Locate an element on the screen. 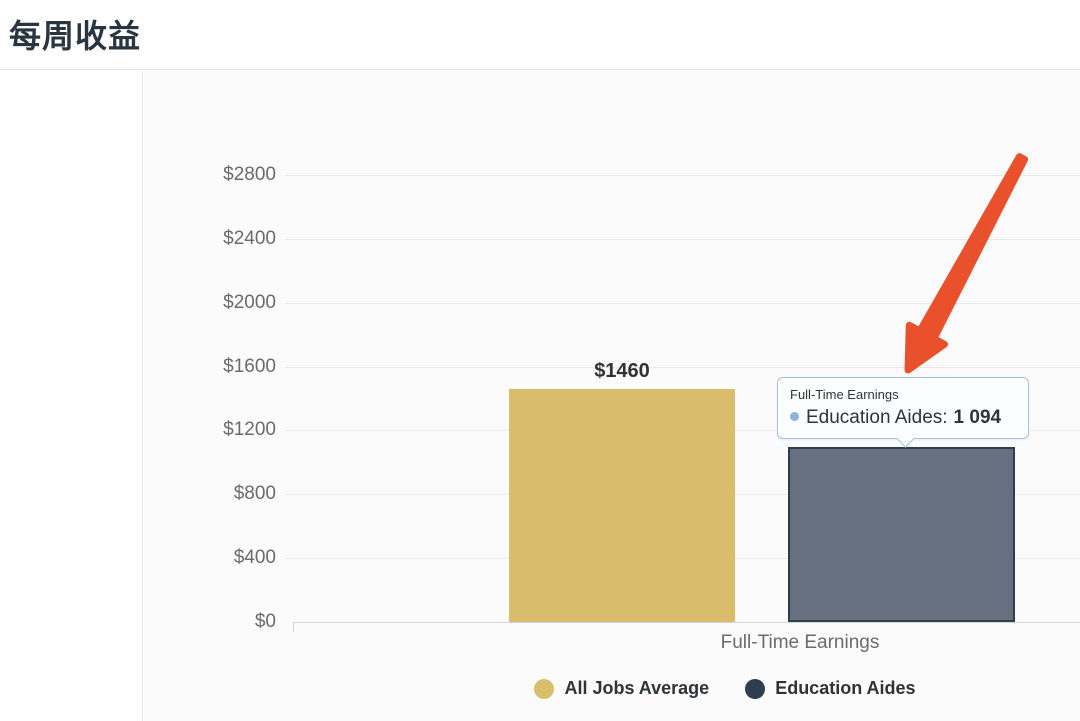 The height and width of the screenshot is (721, 1080). legend-item-education-aides: Education Aides is located at coordinates (830, 688).